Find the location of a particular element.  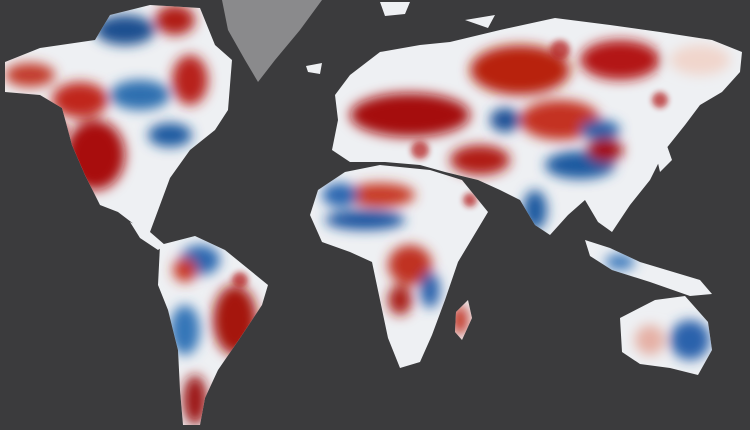

greenland is located at coordinates (272, 41).